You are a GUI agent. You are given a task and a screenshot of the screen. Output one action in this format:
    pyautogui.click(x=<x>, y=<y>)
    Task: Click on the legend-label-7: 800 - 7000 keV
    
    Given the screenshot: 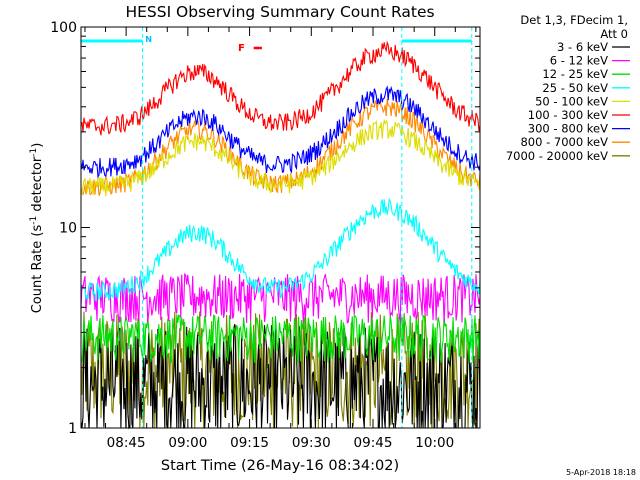 What is the action you would take?
    pyautogui.click(x=564, y=142)
    